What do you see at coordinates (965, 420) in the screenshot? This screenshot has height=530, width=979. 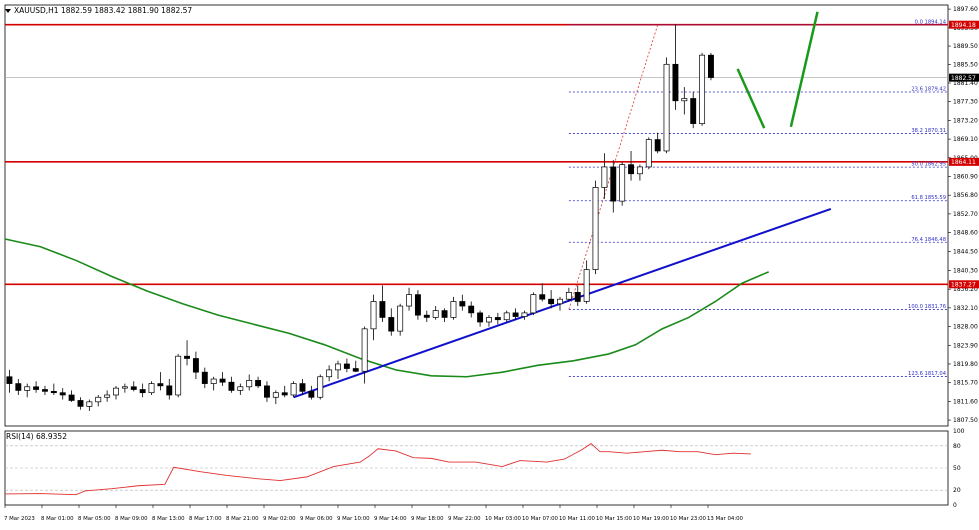 I see `y-tick-label: 1807.50` at bounding box center [965, 420].